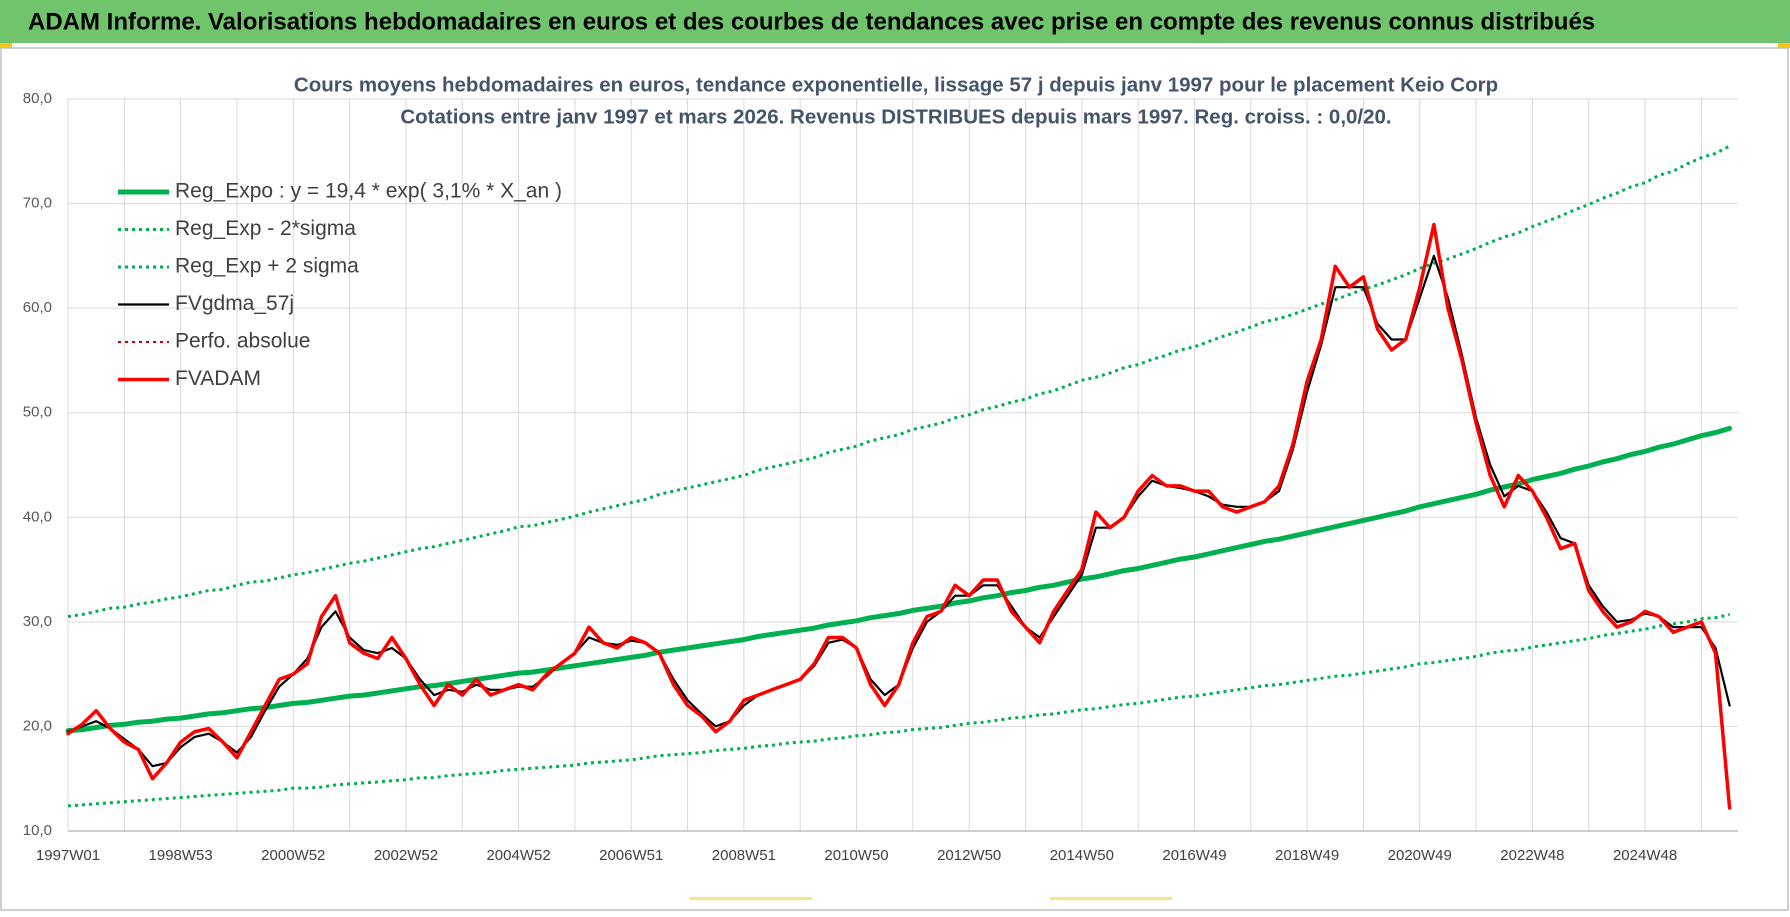 This screenshot has width=1790, height=917. Describe the element at coordinates (744, 855) in the screenshot. I see `x-tick-label: 2008W51` at that location.